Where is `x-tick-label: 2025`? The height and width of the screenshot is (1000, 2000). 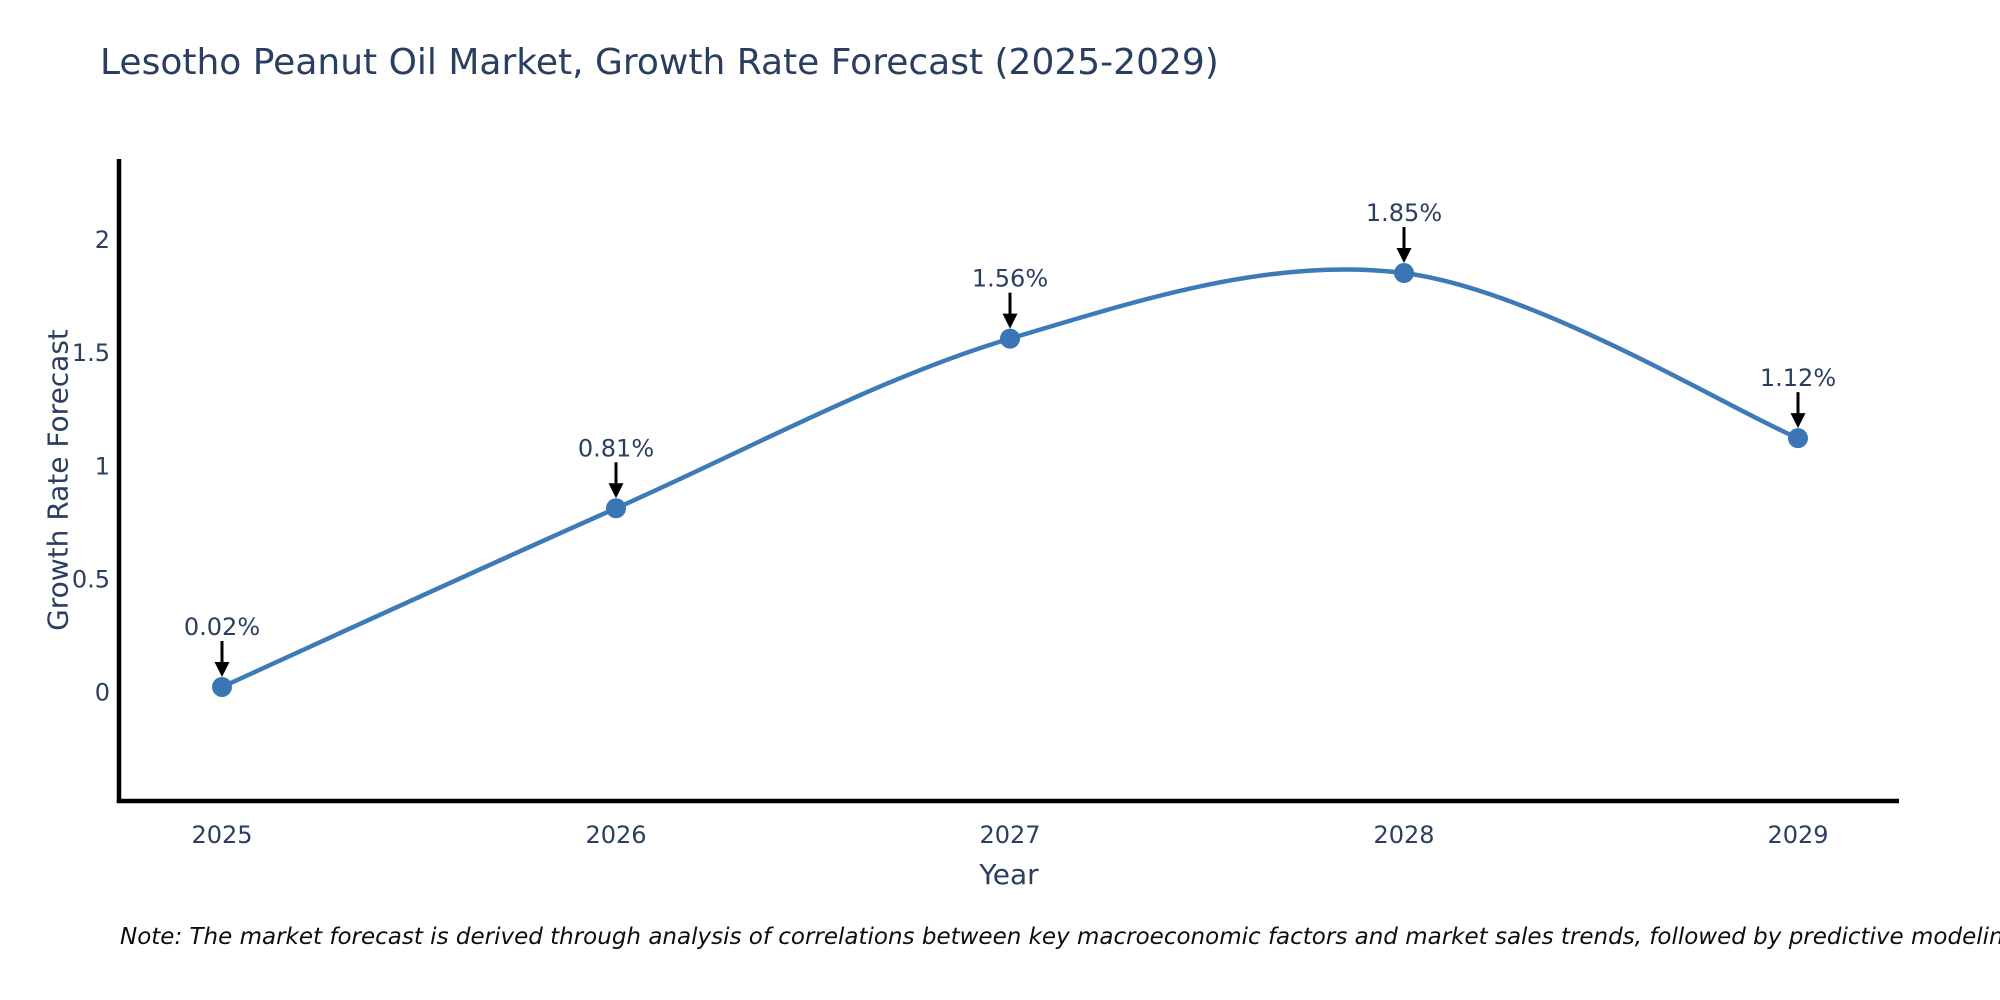 x-tick-label: 2025 is located at coordinates (221, 835).